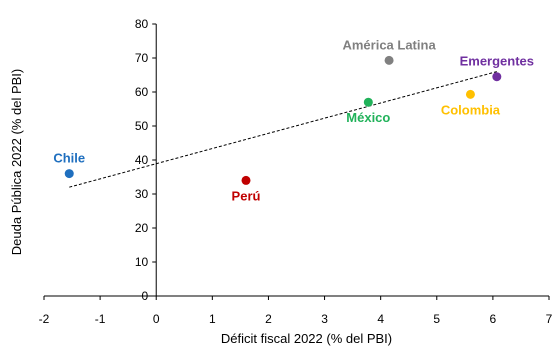 This screenshot has height=347, width=553. What do you see at coordinates (380, 319) in the screenshot?
I see `x-tick-label: 4` at bounding box center [380, 319].